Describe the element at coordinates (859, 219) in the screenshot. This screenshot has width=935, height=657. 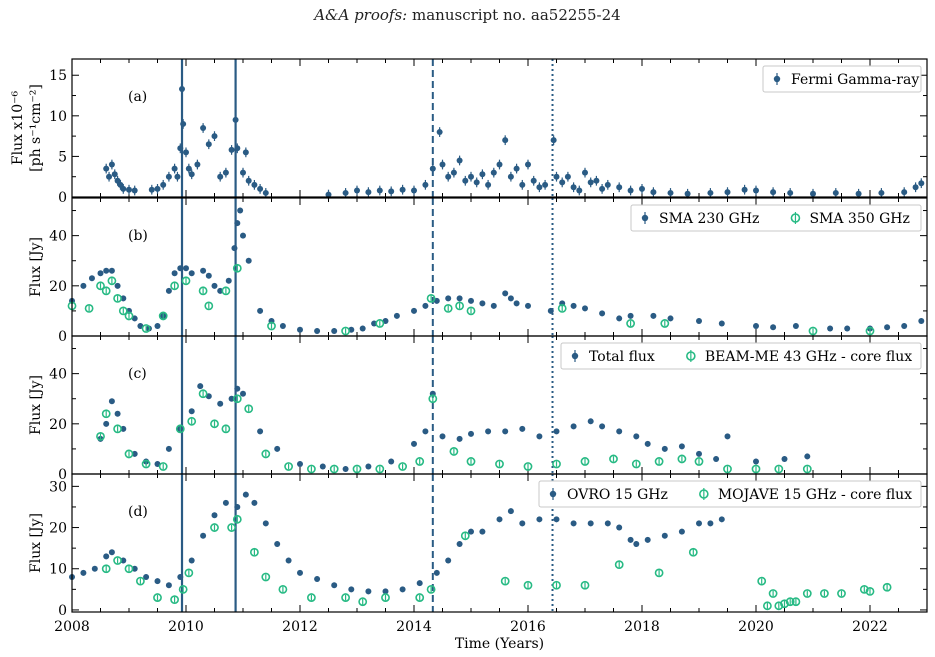
I see `legend-label: SMA 350 GHz` at that location.